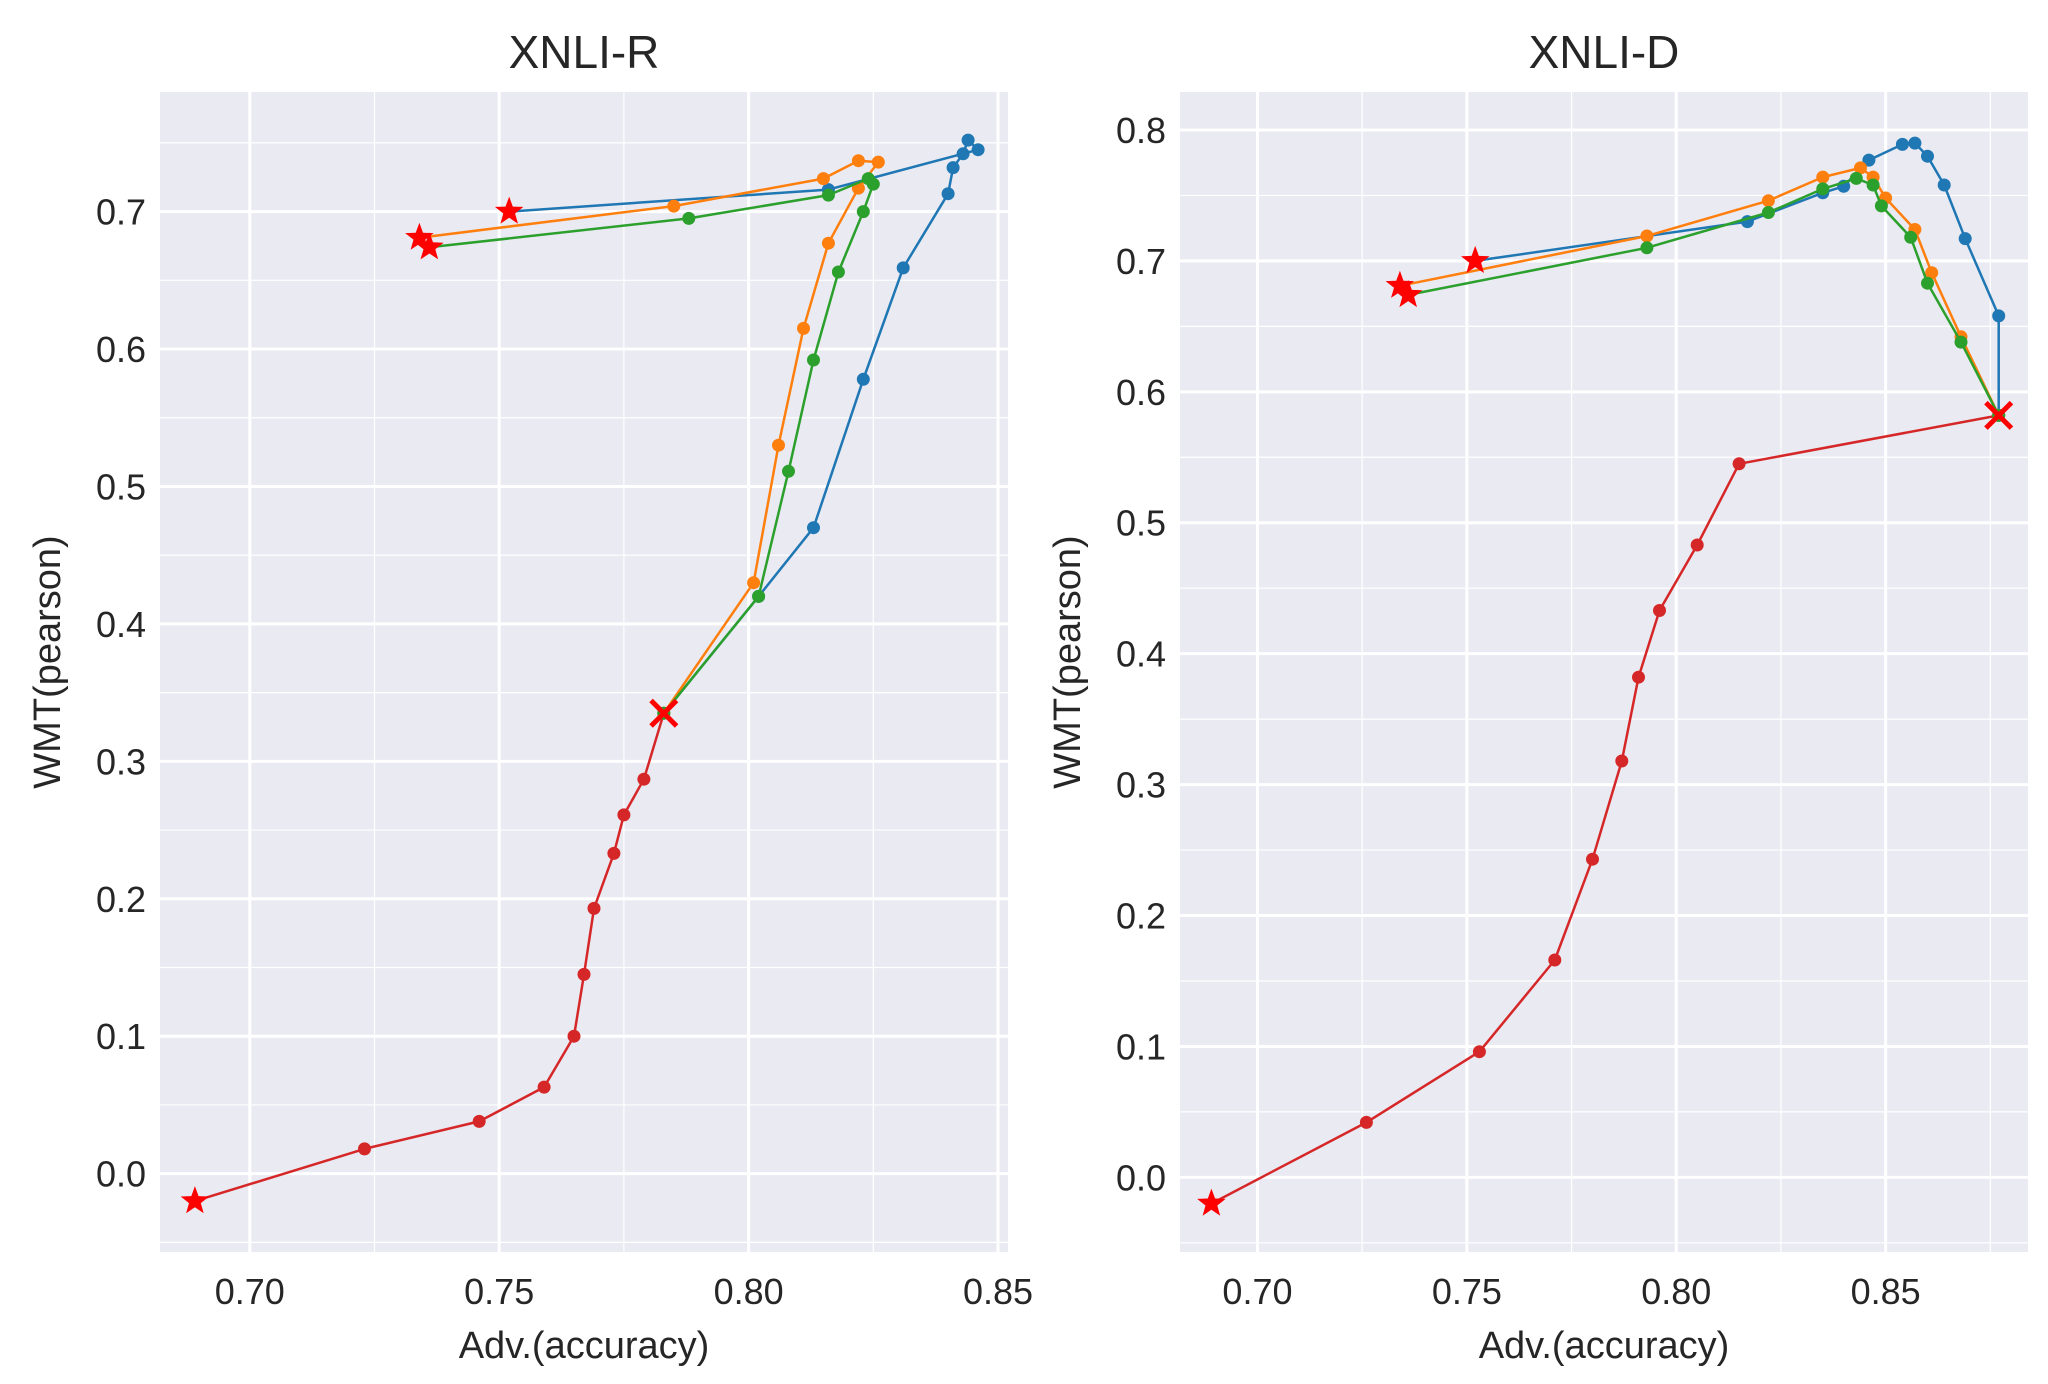  What do you see at coordinates (1141, 523) in the screenshot?
I see `y-tick-label: 0.5` at bounding box center [1141, 523].